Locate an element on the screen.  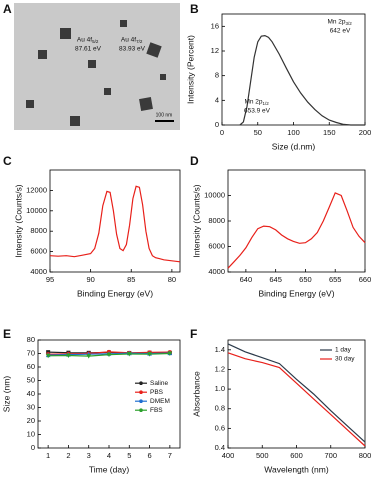
x-tick-label: 600 is located at coordinates (296, 455).